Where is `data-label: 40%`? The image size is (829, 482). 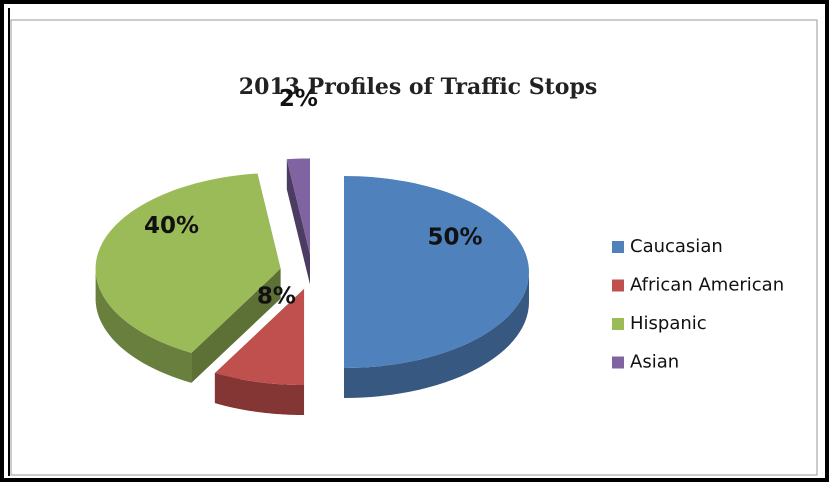
data-label: 40% is located at coordinates (171, 226).